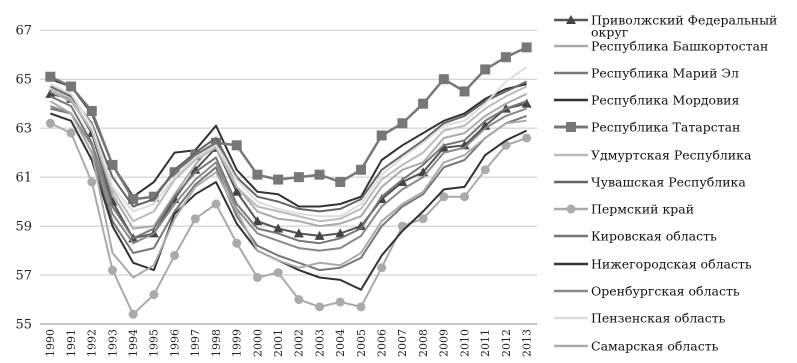 The height and width of the screenshot is (363, 797). What do you see at coordinates (23, 129) in the screenshot?
I see `y-tick-label: 63` at bounding box center [23, 129].